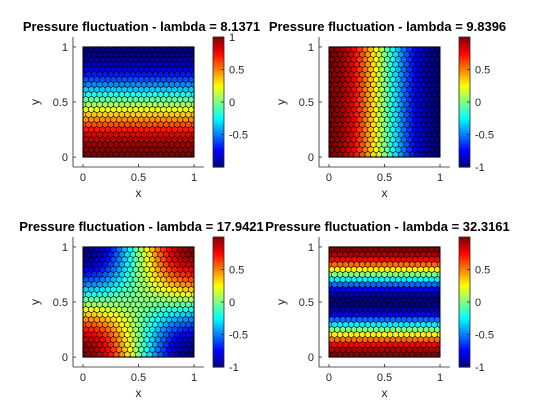 The height and width of the screenshot is (420, 560). Describe the element at coordinates (482, 271) in the screenshot. I see `colorbar-tick-label: 0.5` at that location.